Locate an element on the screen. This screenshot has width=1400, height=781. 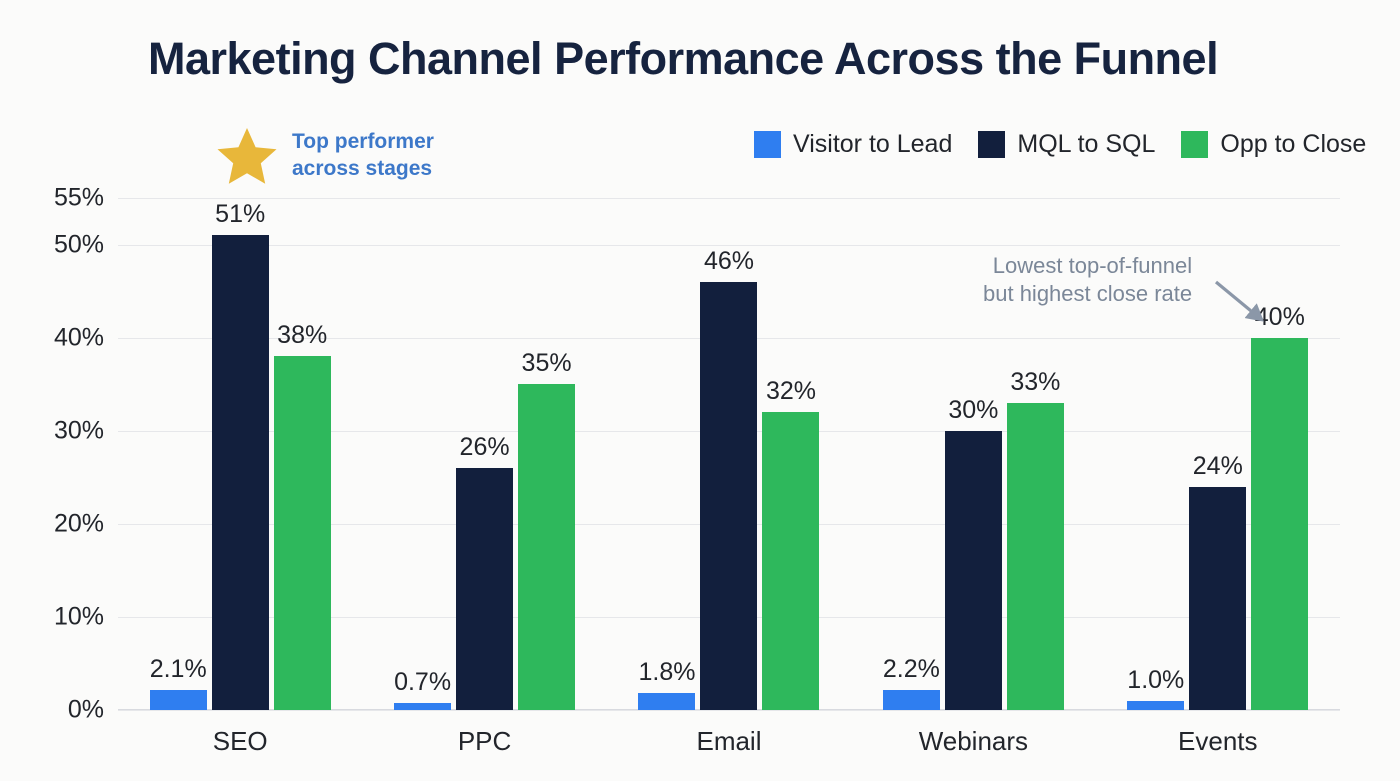
bar: 1.8% is located at coordinates (667, 684).